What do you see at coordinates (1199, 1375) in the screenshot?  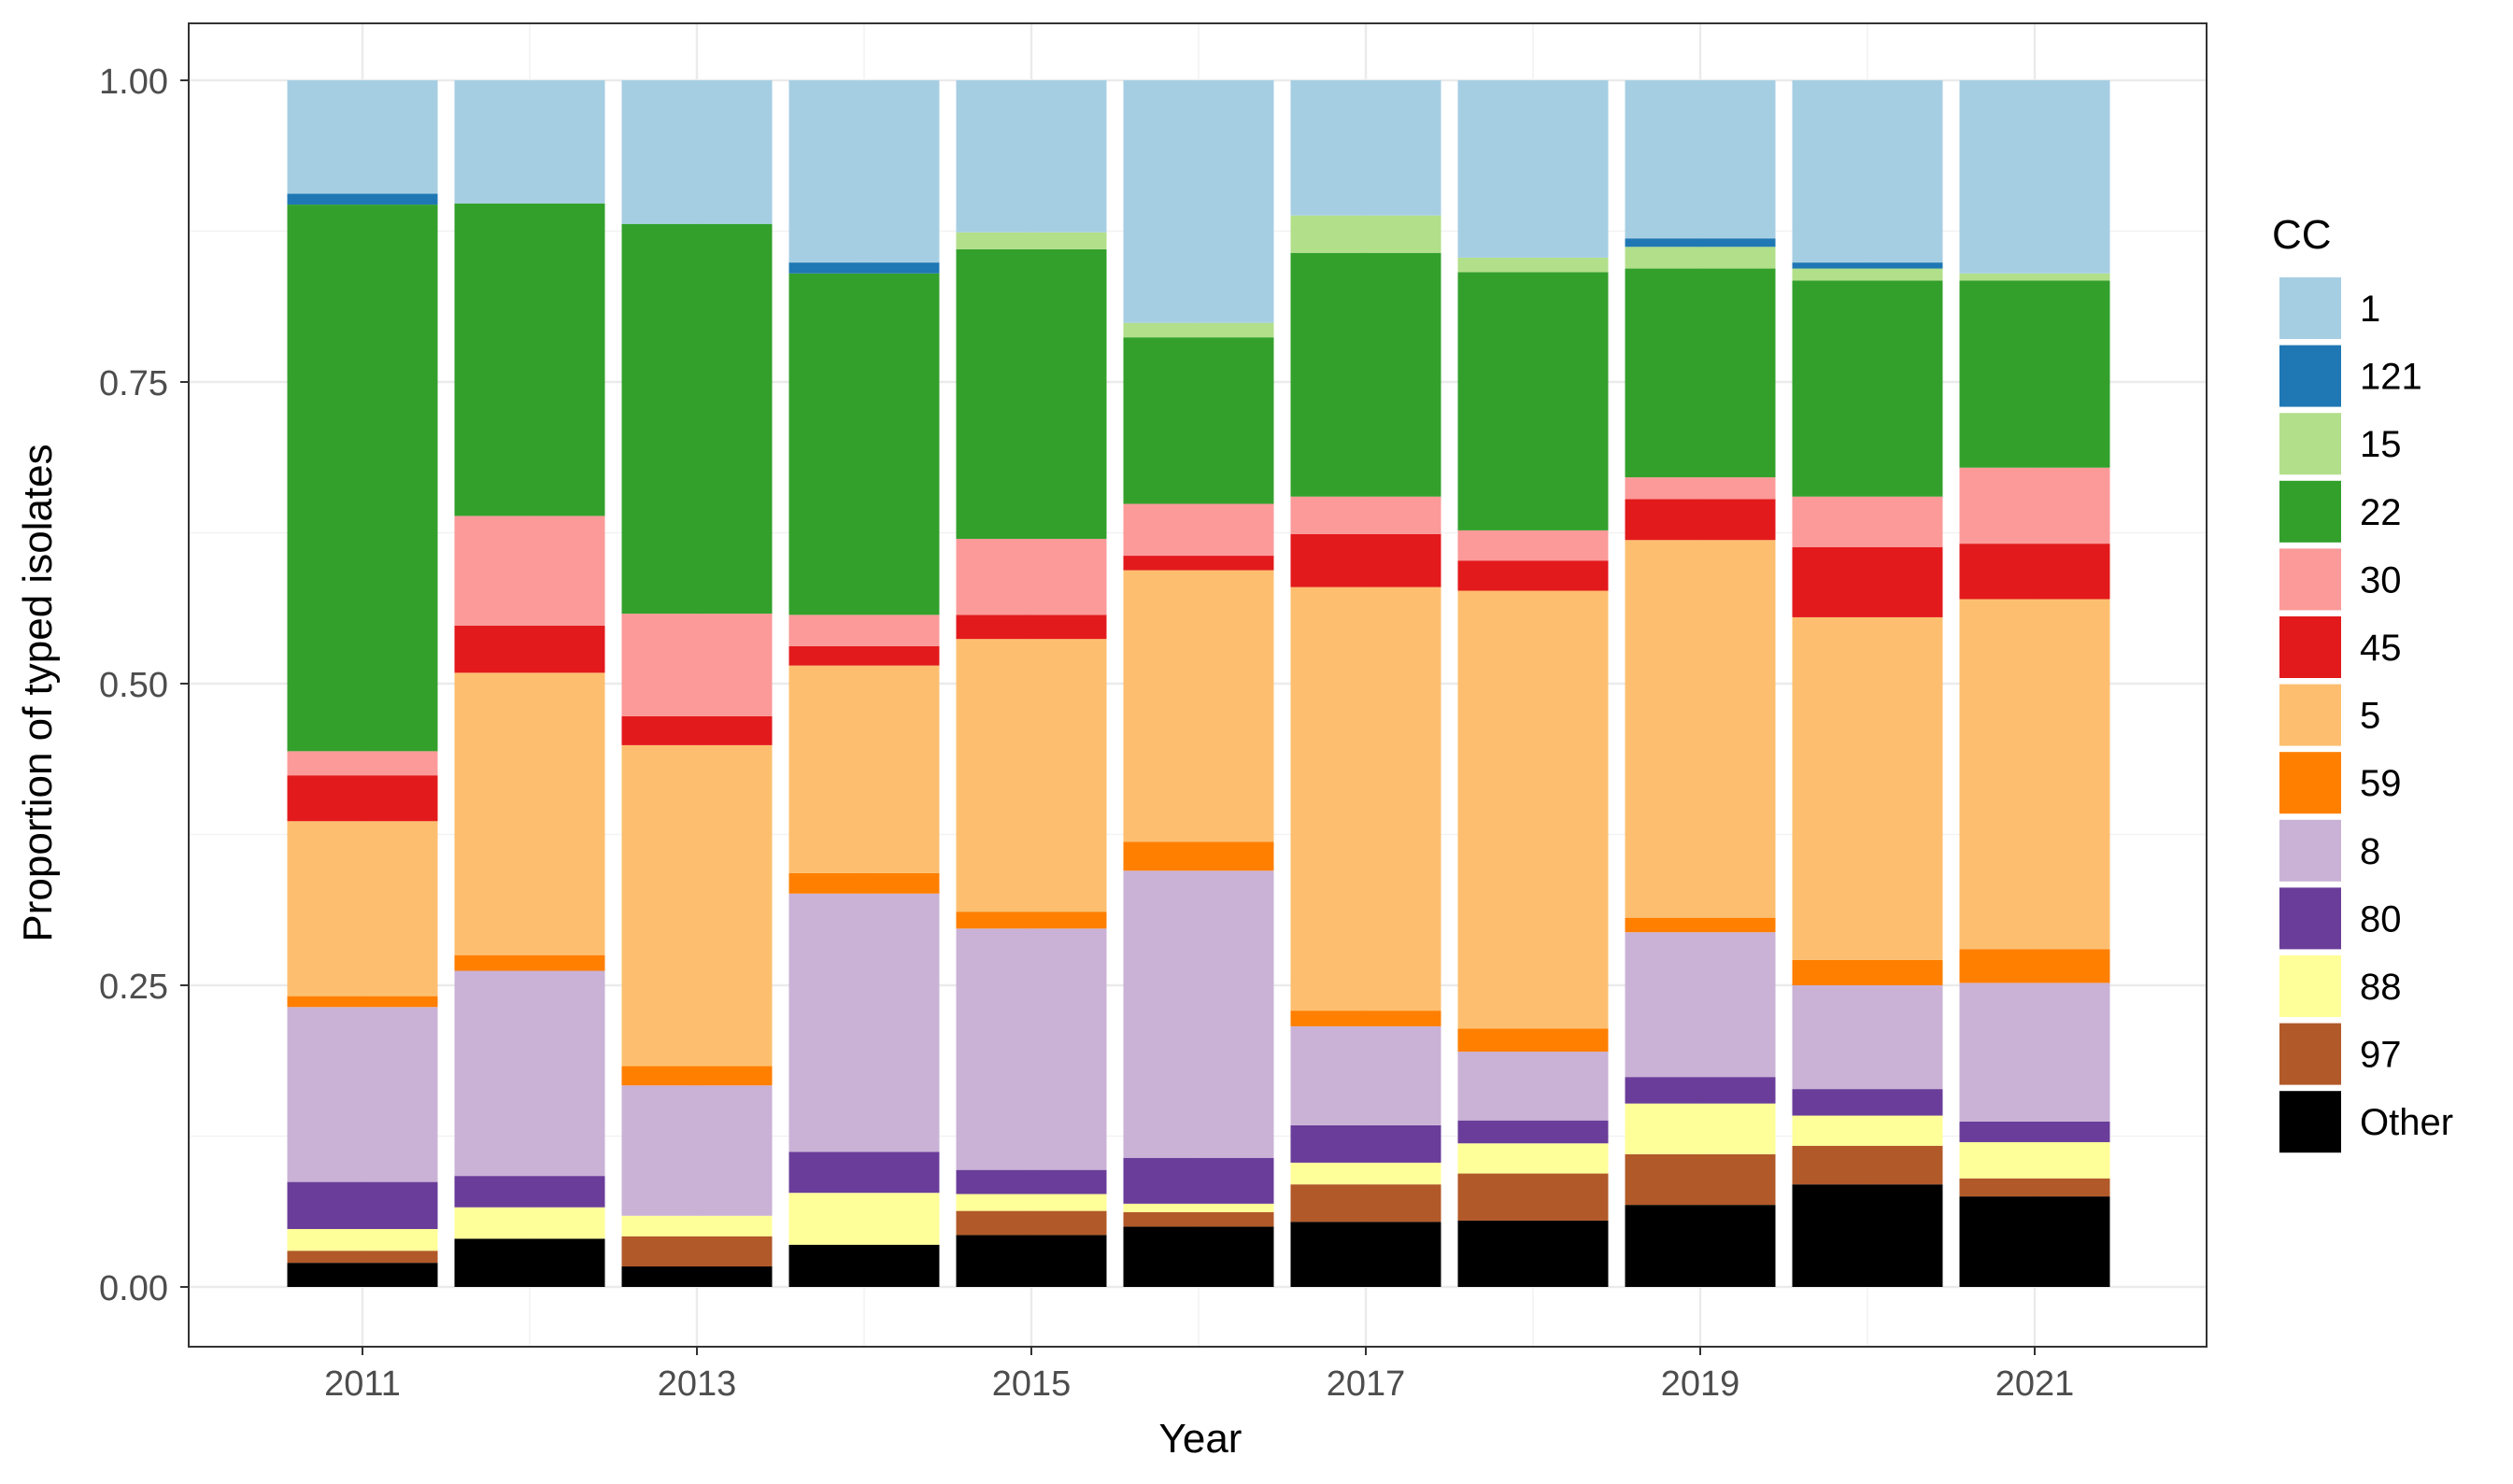 I see `x-axis: 2011 2013 2015 2017 2019 2021` at bounding box center [1199, 1375].